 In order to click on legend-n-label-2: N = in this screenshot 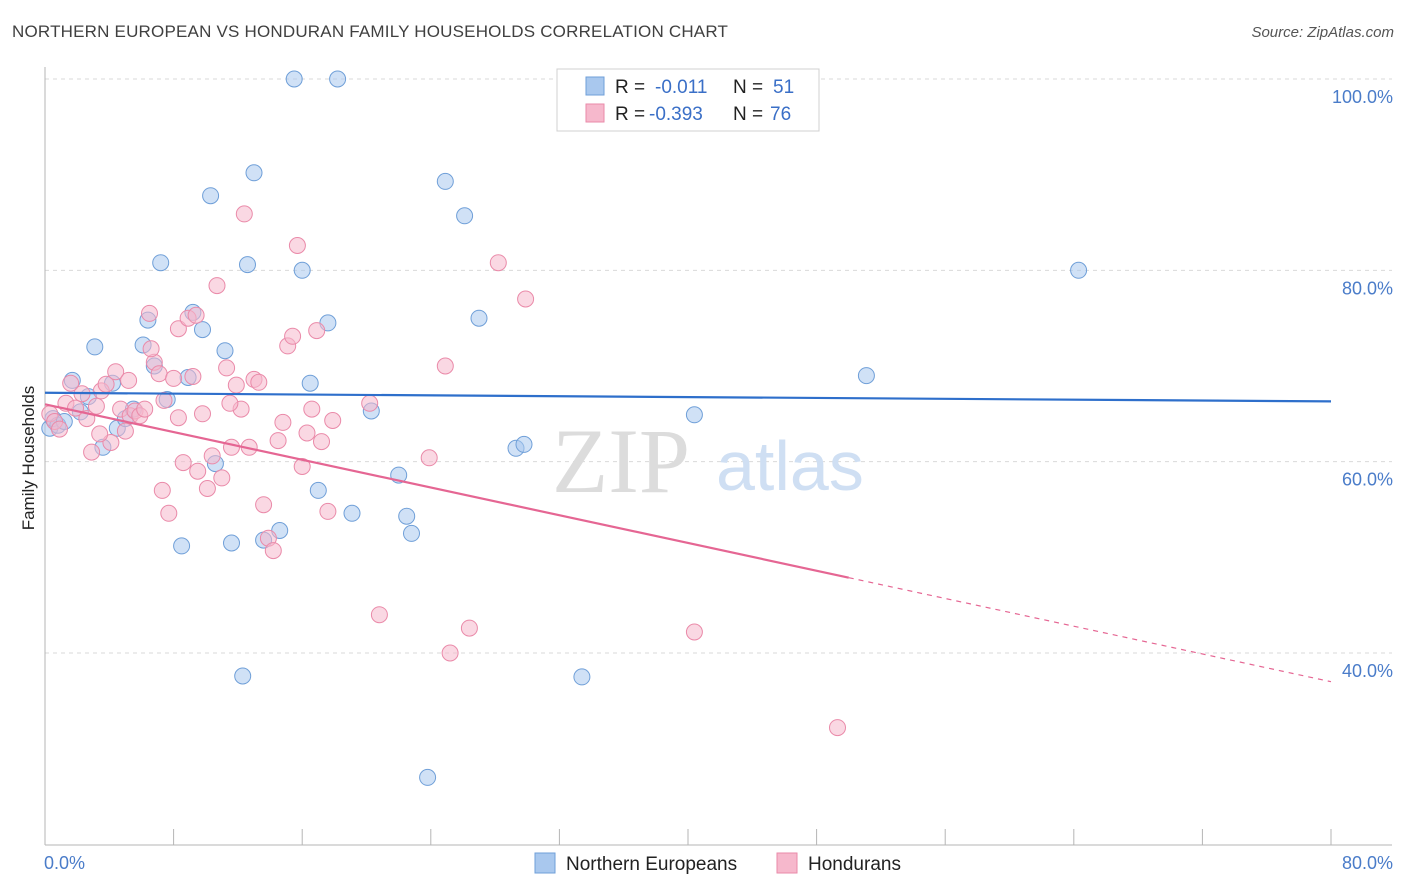, I will do `click(748, 114)`.